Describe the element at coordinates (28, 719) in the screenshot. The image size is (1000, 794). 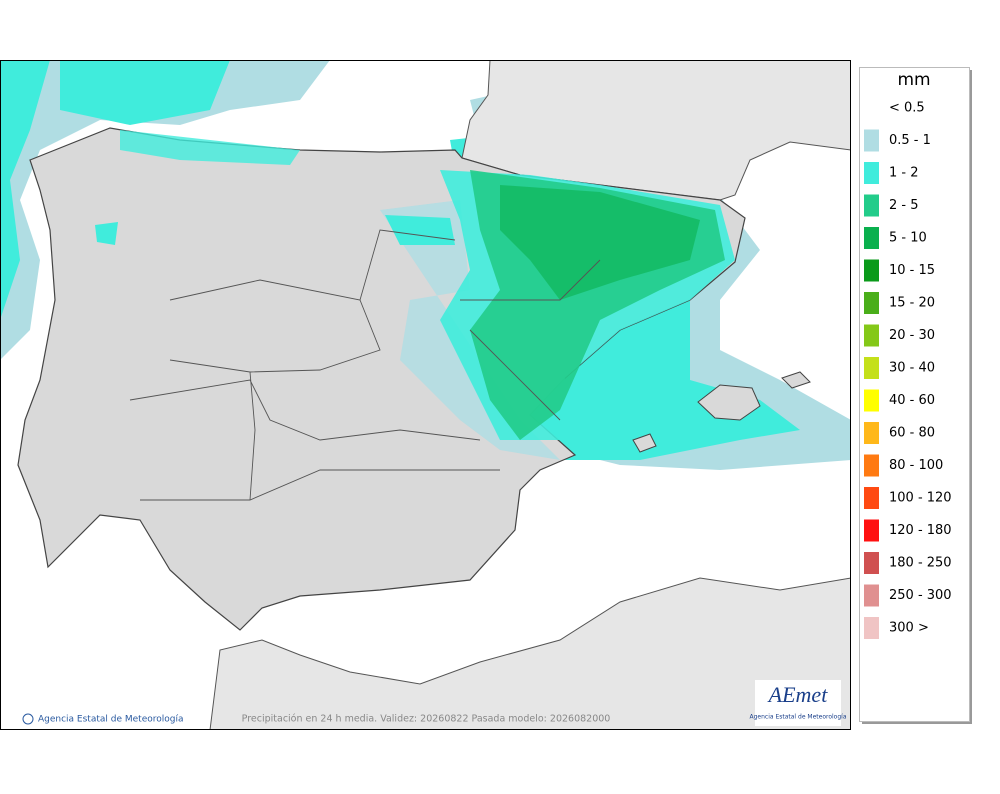
I see `copyright-icon` at that location.